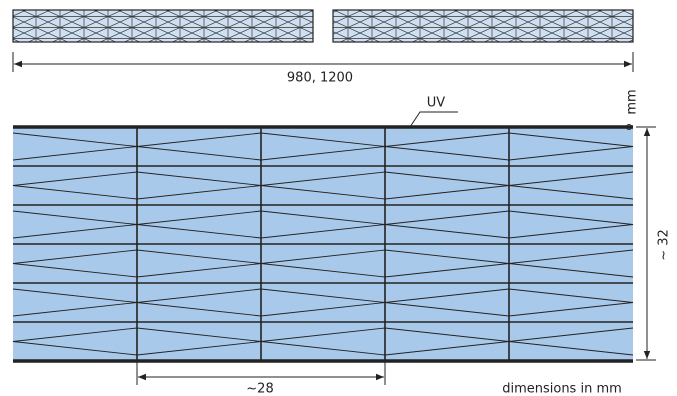  I want to click on cell-dimension: ~28, so click(259, 389).